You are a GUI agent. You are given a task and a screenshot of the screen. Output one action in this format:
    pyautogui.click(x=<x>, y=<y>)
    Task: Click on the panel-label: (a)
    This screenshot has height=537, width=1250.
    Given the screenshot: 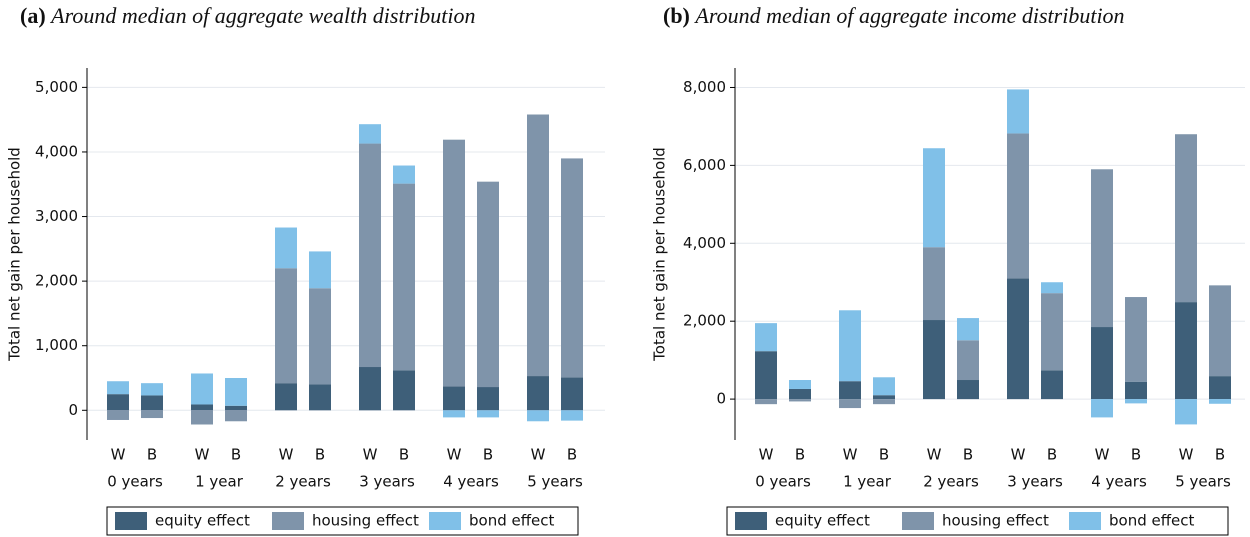 What is the action you would take?
    pyautogui.click(x=33, y=15)
    